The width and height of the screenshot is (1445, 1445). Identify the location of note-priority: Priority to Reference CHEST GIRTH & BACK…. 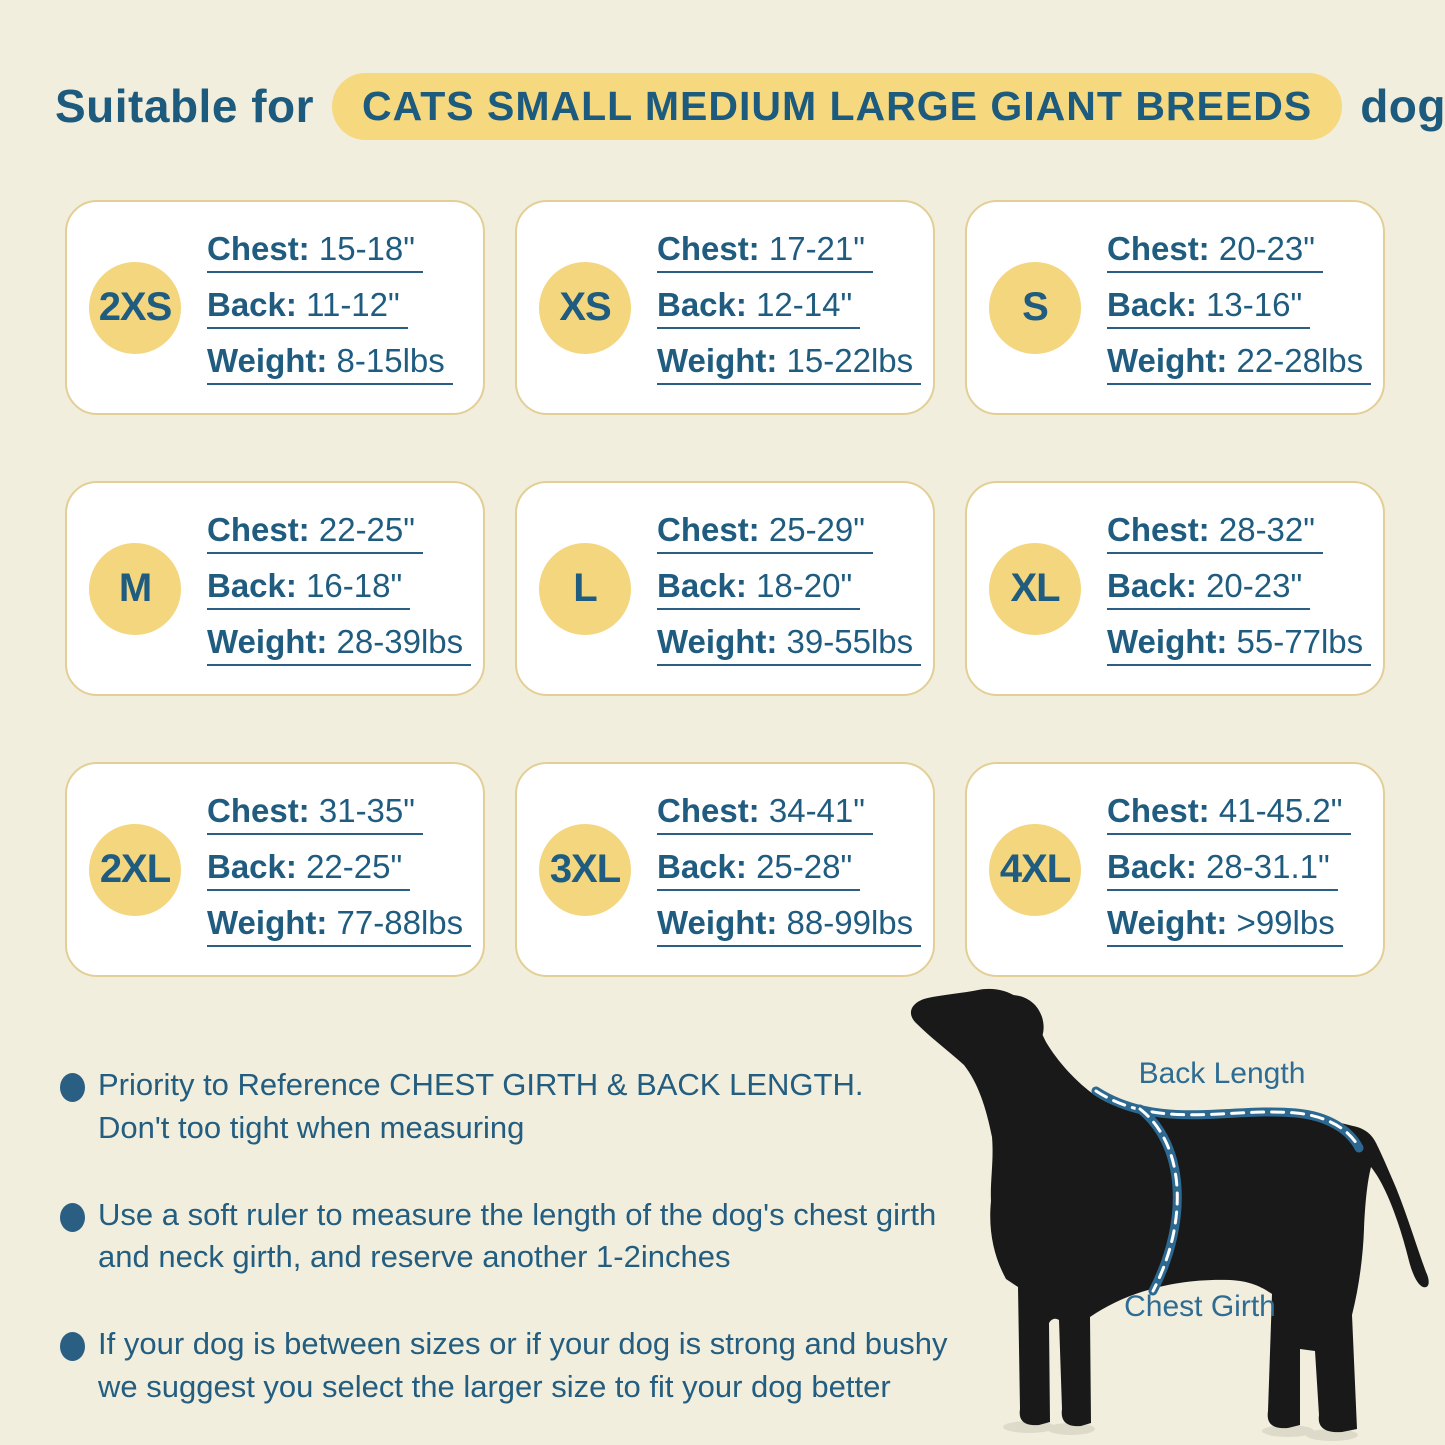
(504, 1107).